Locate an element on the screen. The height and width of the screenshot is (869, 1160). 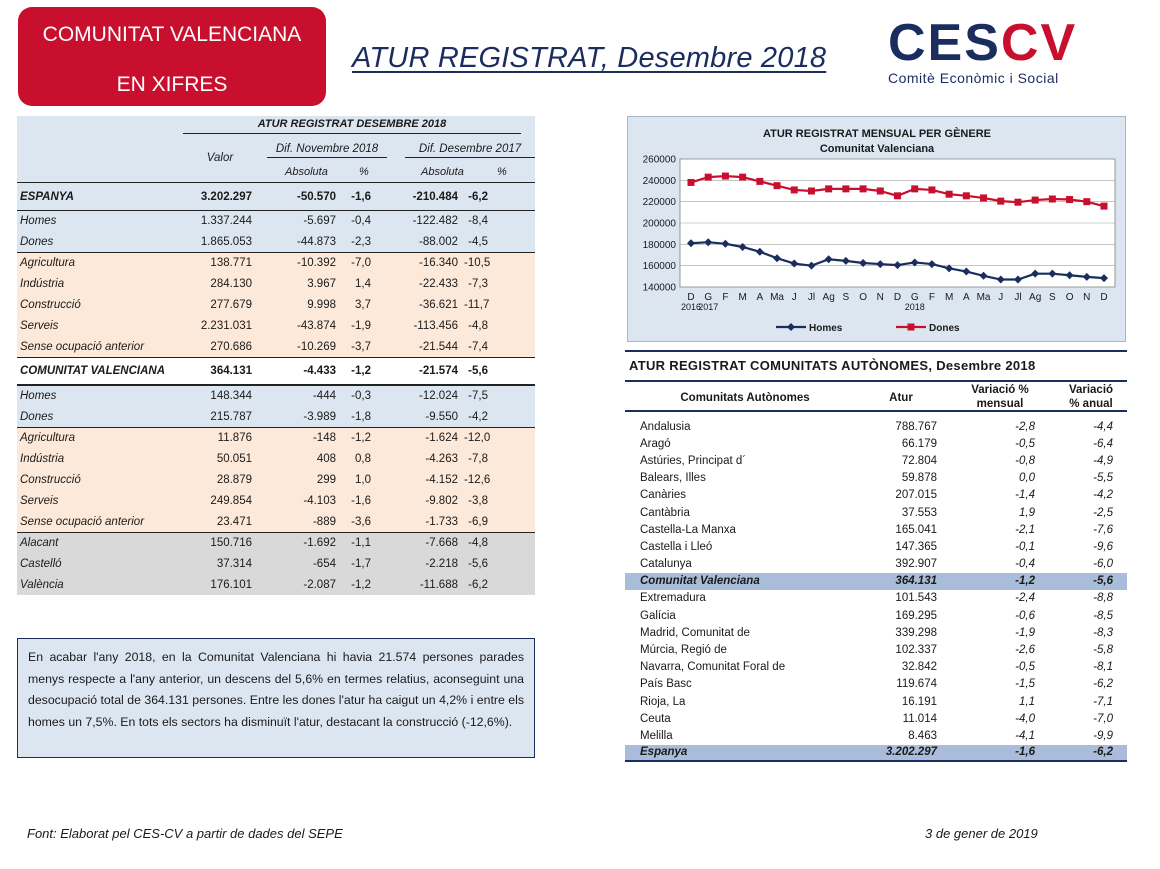
cell-abs2: -1.733 is located at coordinates (441, 521).